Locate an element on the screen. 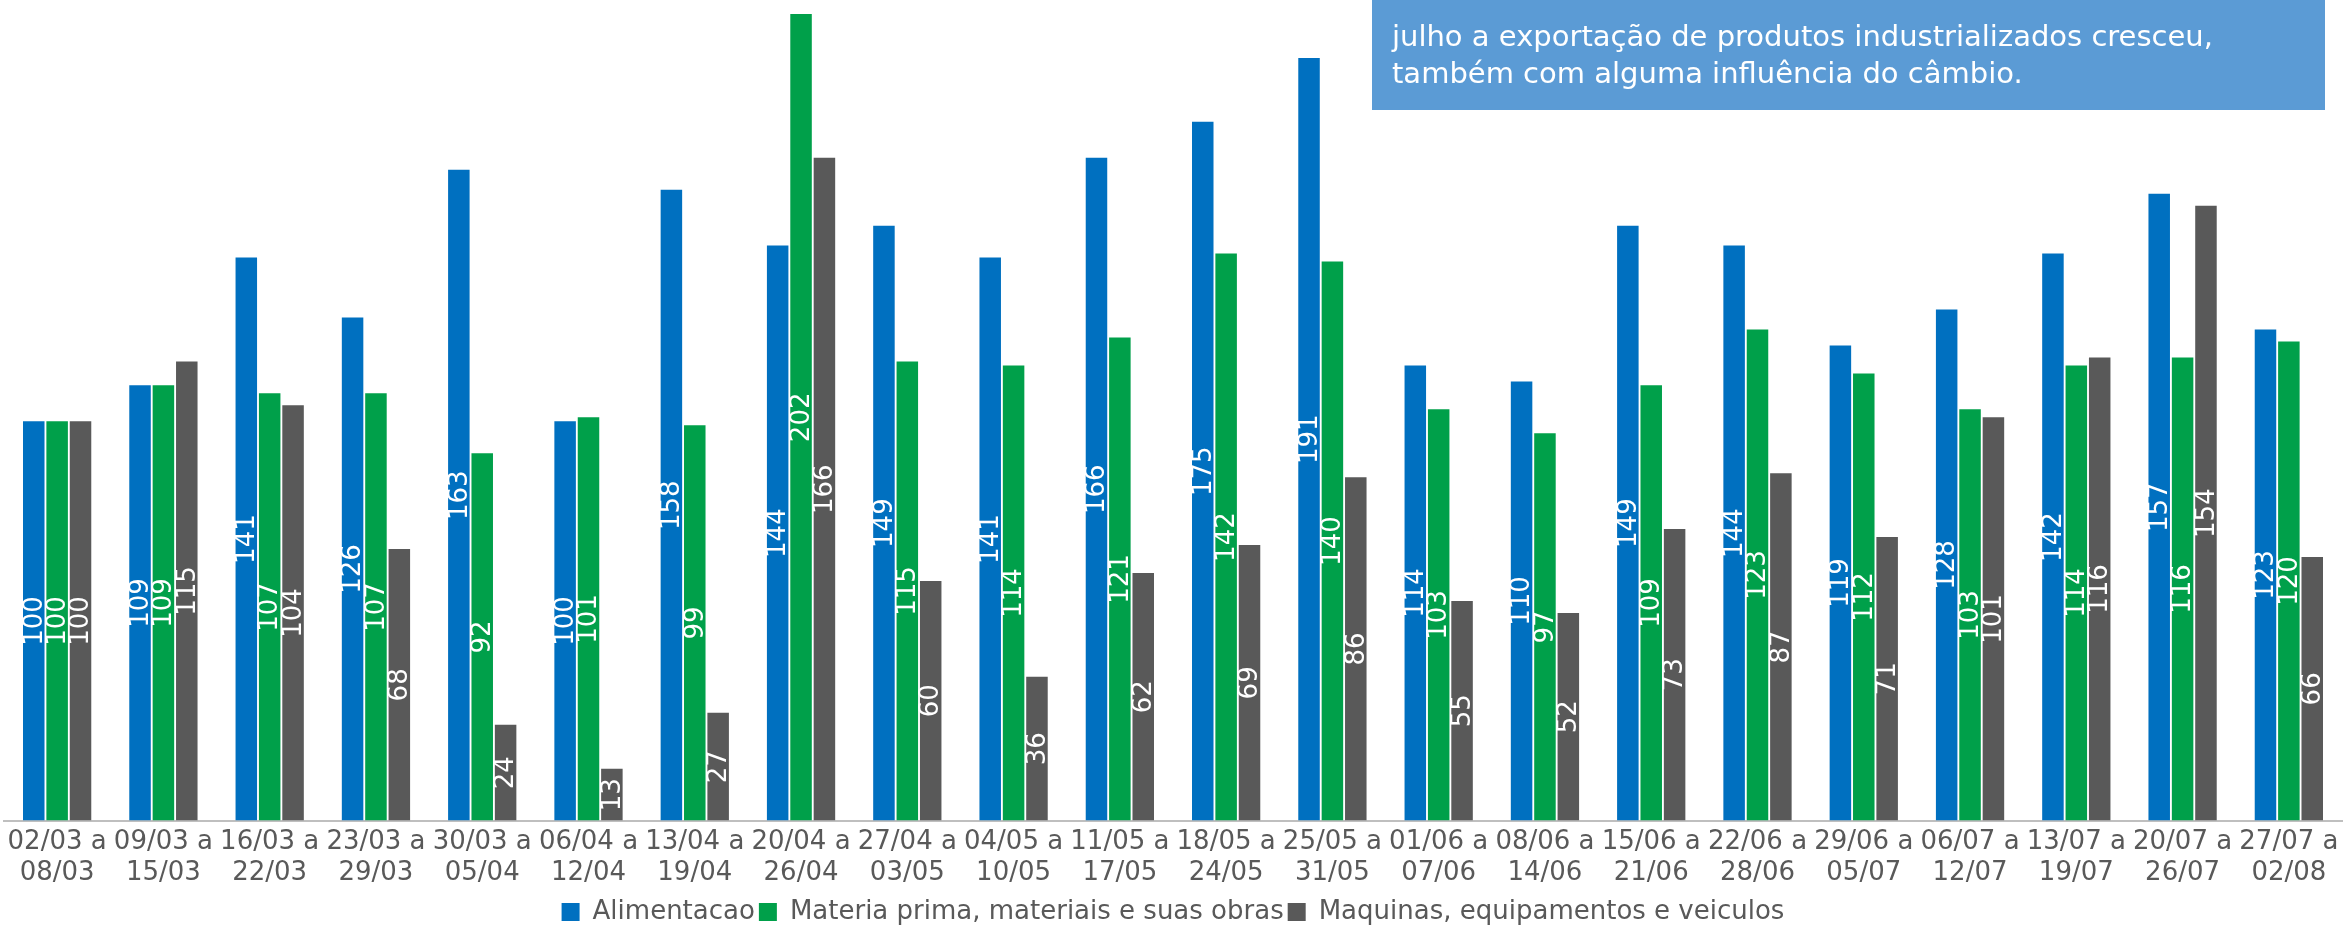 This screenshot has height=935, width=2346. data-label: 66 is located at coordinates (2310, 689).